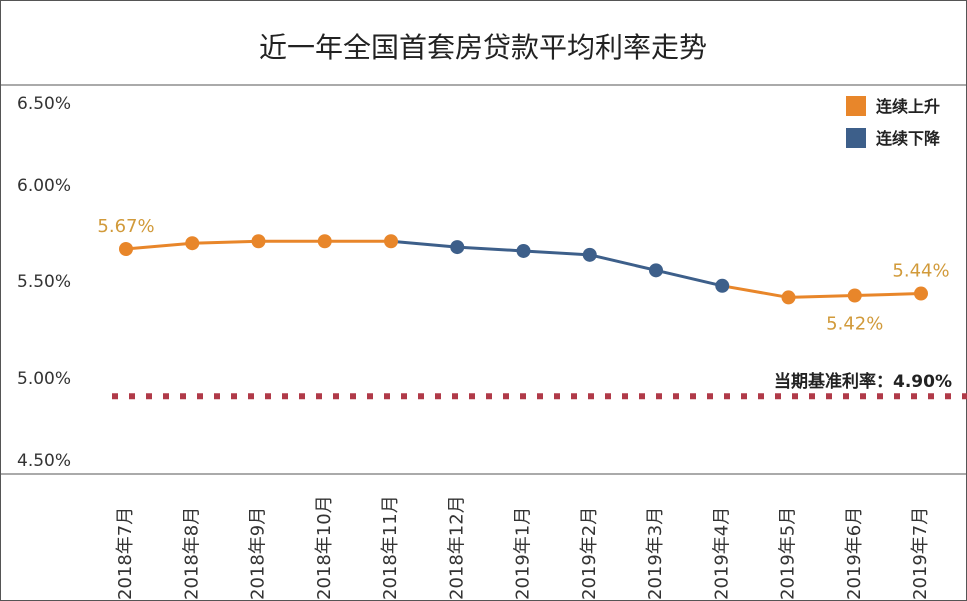  Describe the element at coordinates (589, 553) in the screenshot. I see `x-tick-label: 2019年2月` at that location.